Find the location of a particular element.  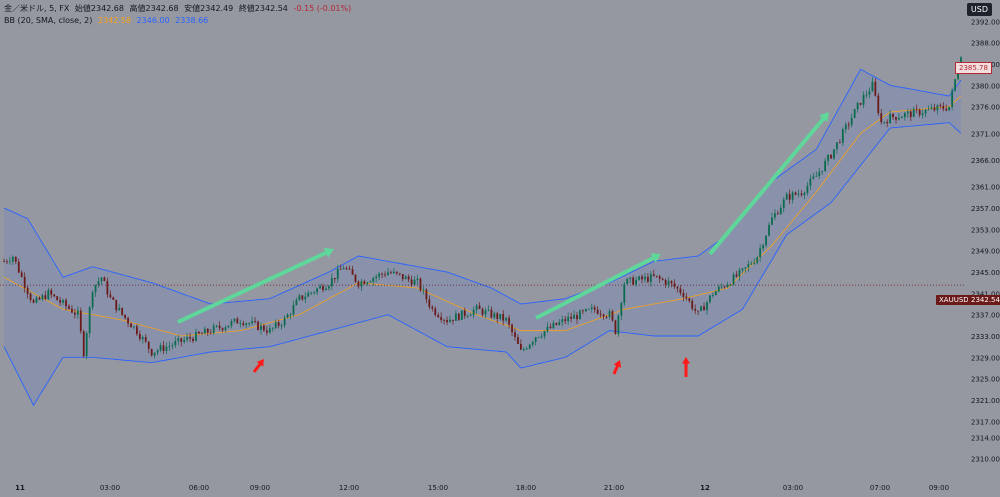

legend-open: 始値2342.68 is located at coordinates (99, 8).